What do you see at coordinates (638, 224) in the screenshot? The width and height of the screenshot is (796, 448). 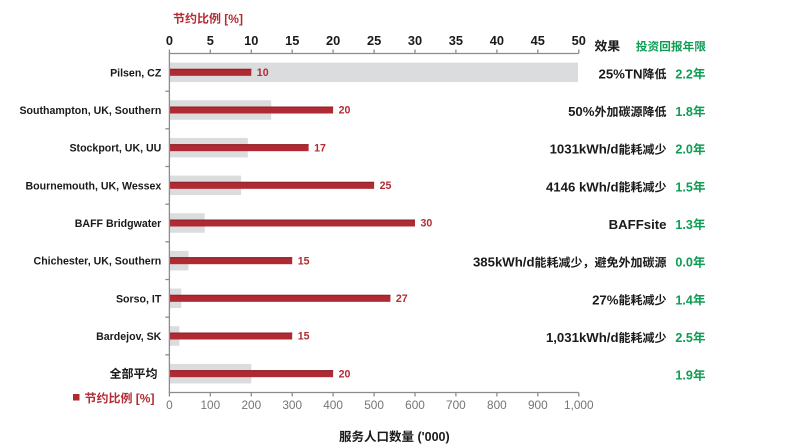 I see `svg-text: BAFFsite` at bounding box center [638, 224].